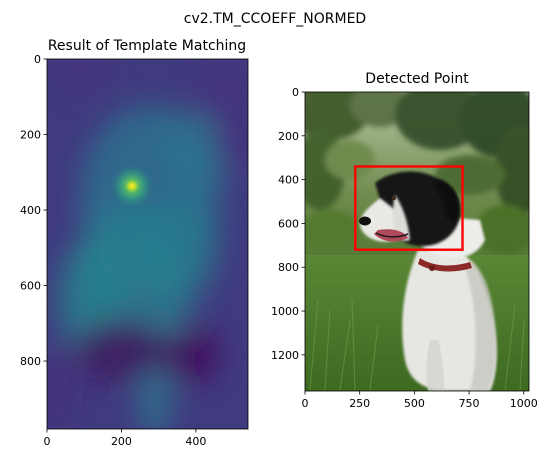 This screenshot has height=461, width=552. Describe the element at coordinates (275, 19) in the screenshot. I see `figure-suptitle: cv2.TM_CCOEFF_NORMED` at that location.